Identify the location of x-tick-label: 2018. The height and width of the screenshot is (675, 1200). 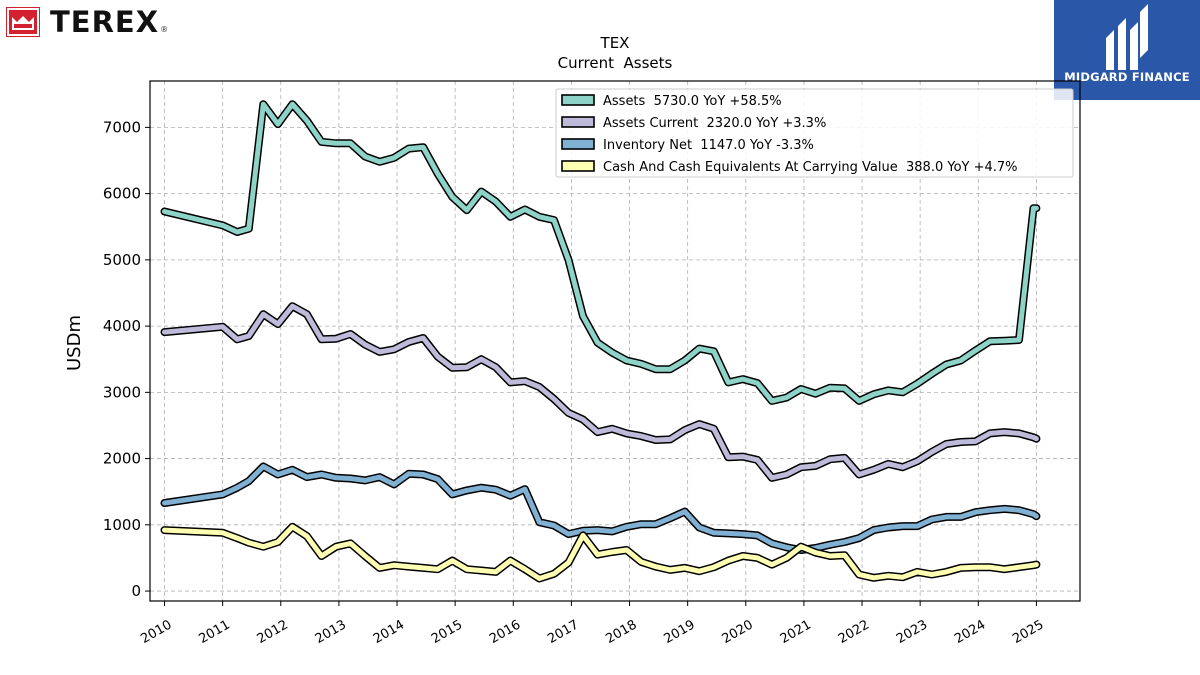
(621, 632).